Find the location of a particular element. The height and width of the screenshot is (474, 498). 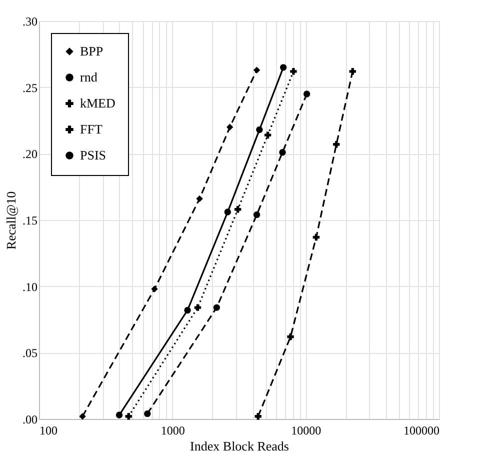

x-tick-label: 1000 is located at coordinates (172, 431).